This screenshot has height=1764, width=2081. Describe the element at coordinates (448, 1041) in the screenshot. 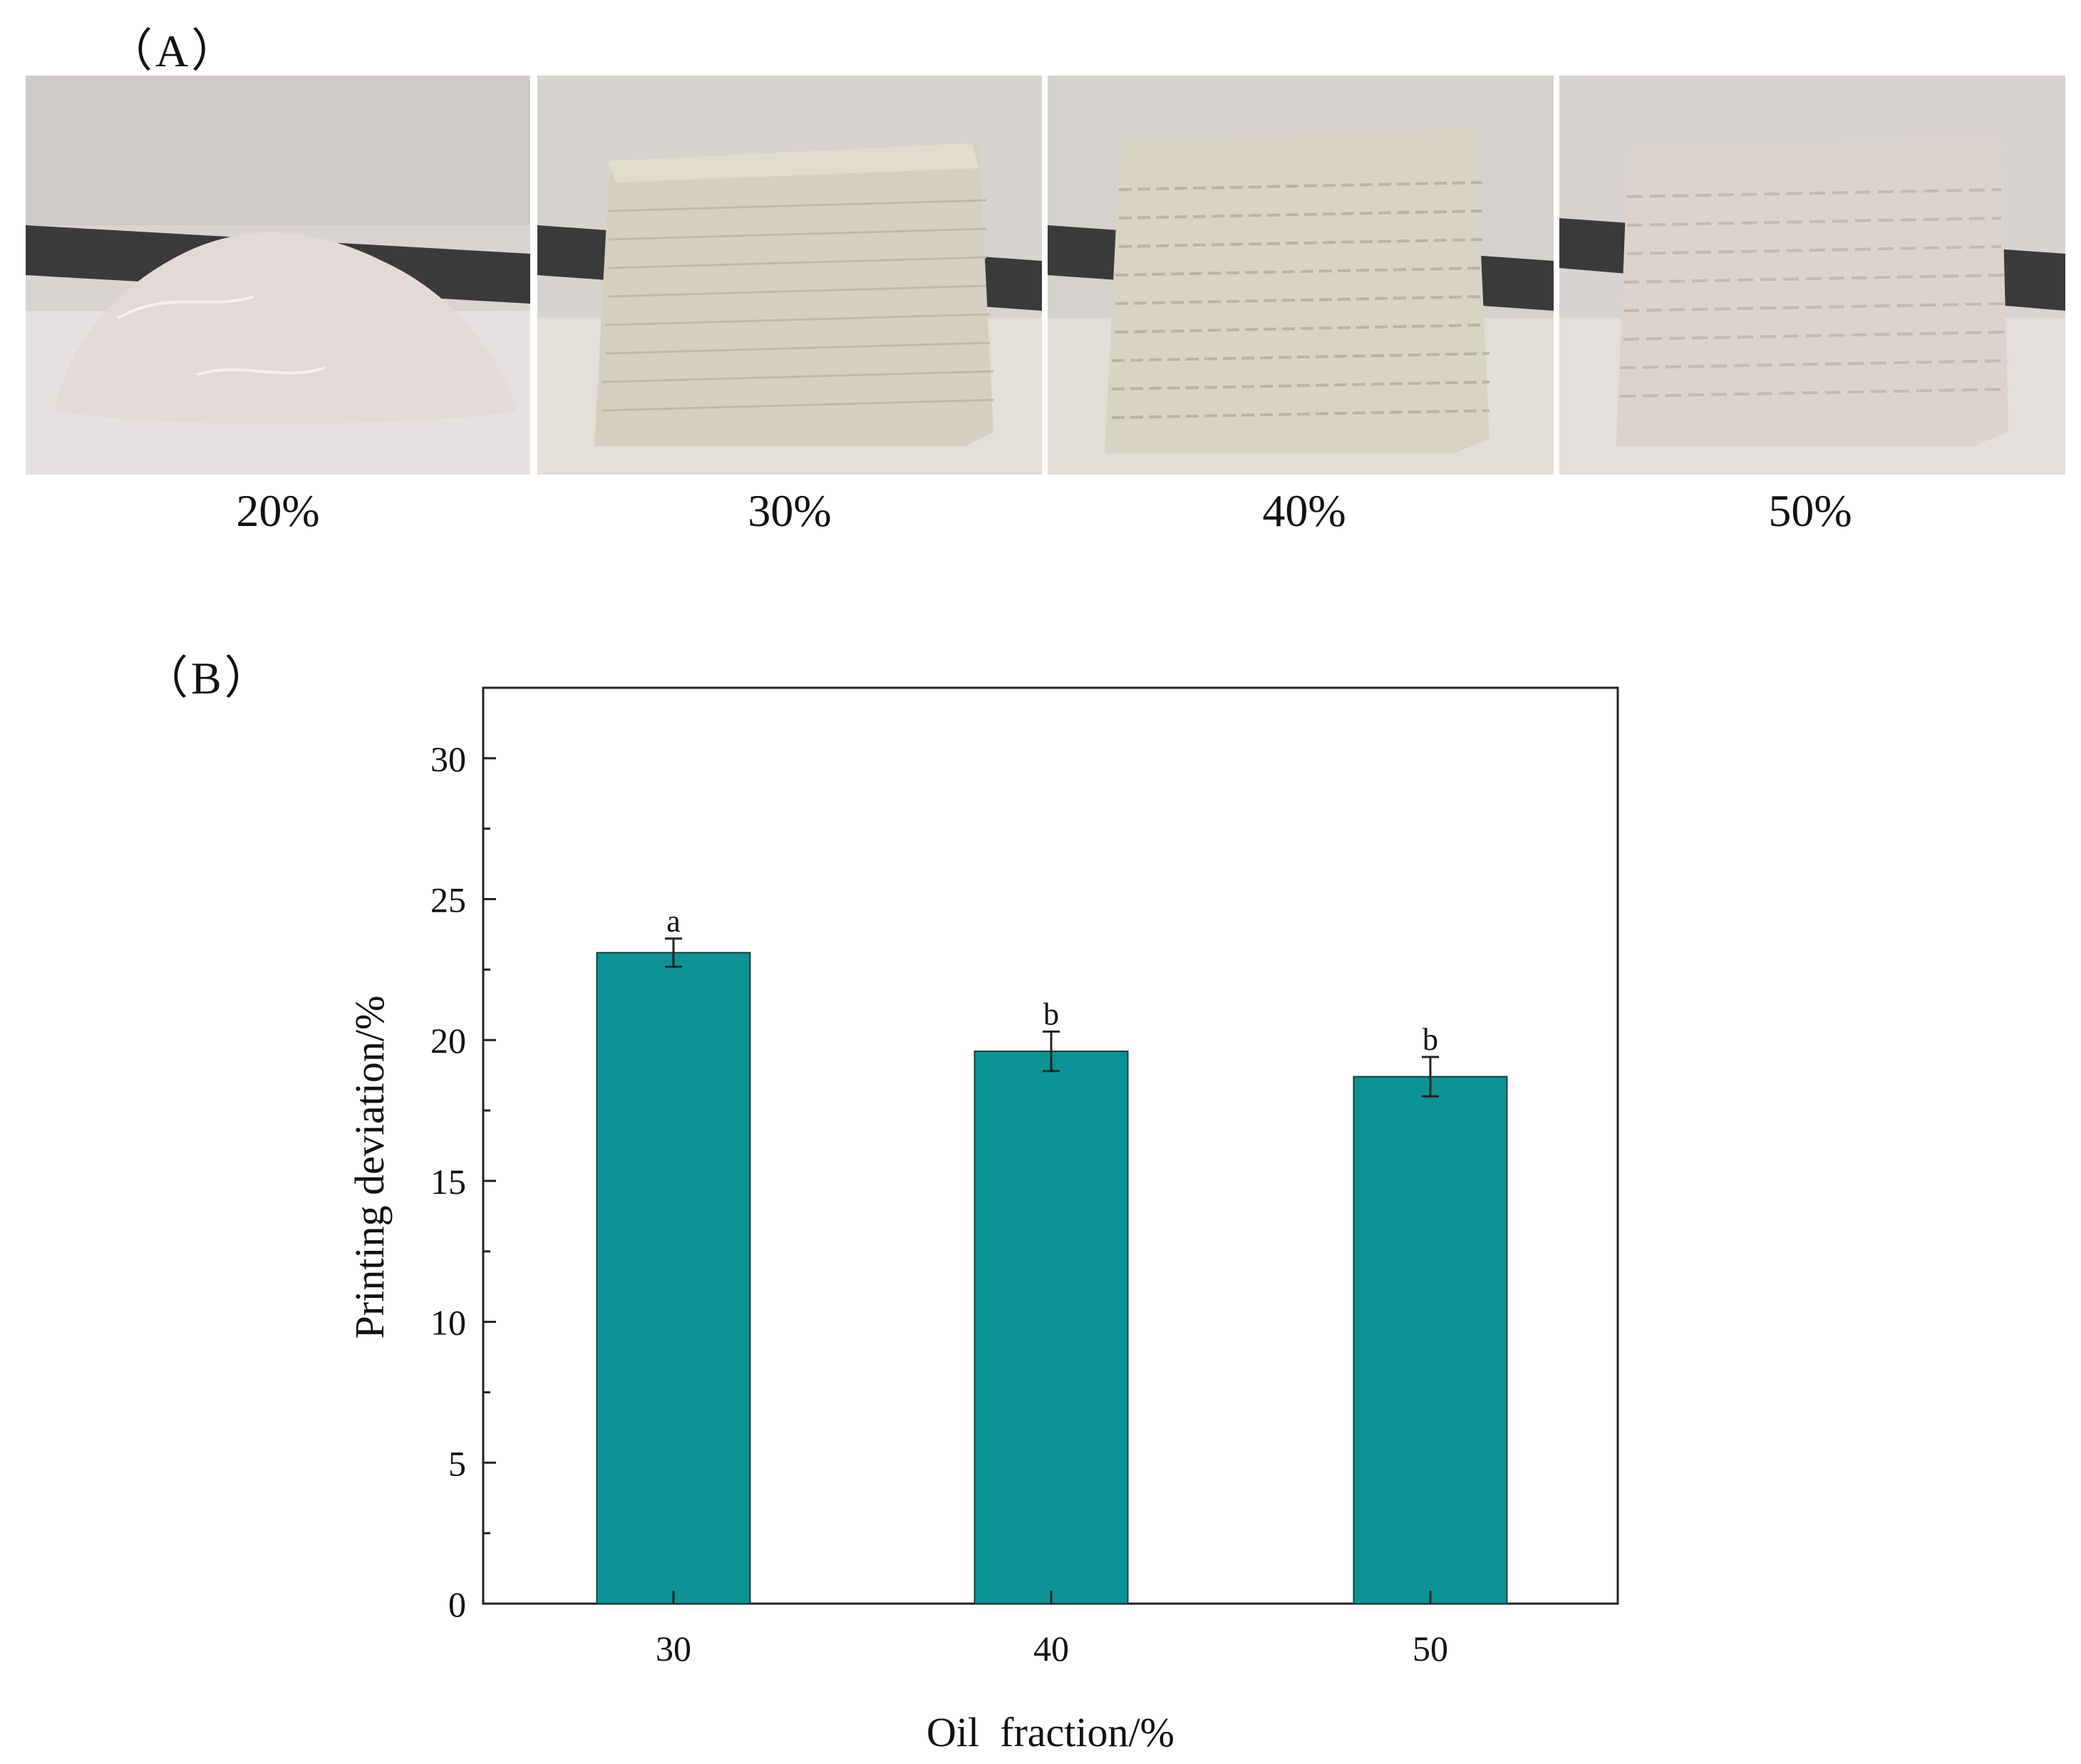

I see `y-tick-label: 20` at that location.